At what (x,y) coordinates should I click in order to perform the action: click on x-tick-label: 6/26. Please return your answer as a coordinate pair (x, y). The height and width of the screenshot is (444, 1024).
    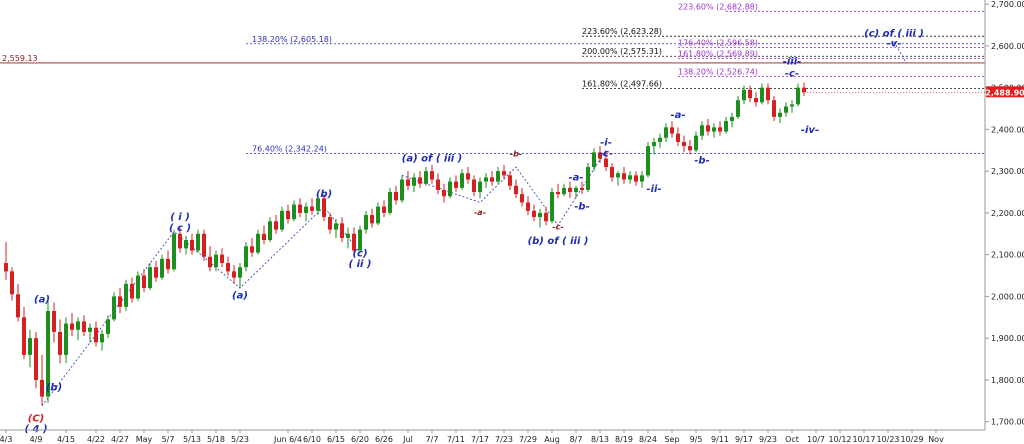
    Looking at the image, I should click on (384, 439).